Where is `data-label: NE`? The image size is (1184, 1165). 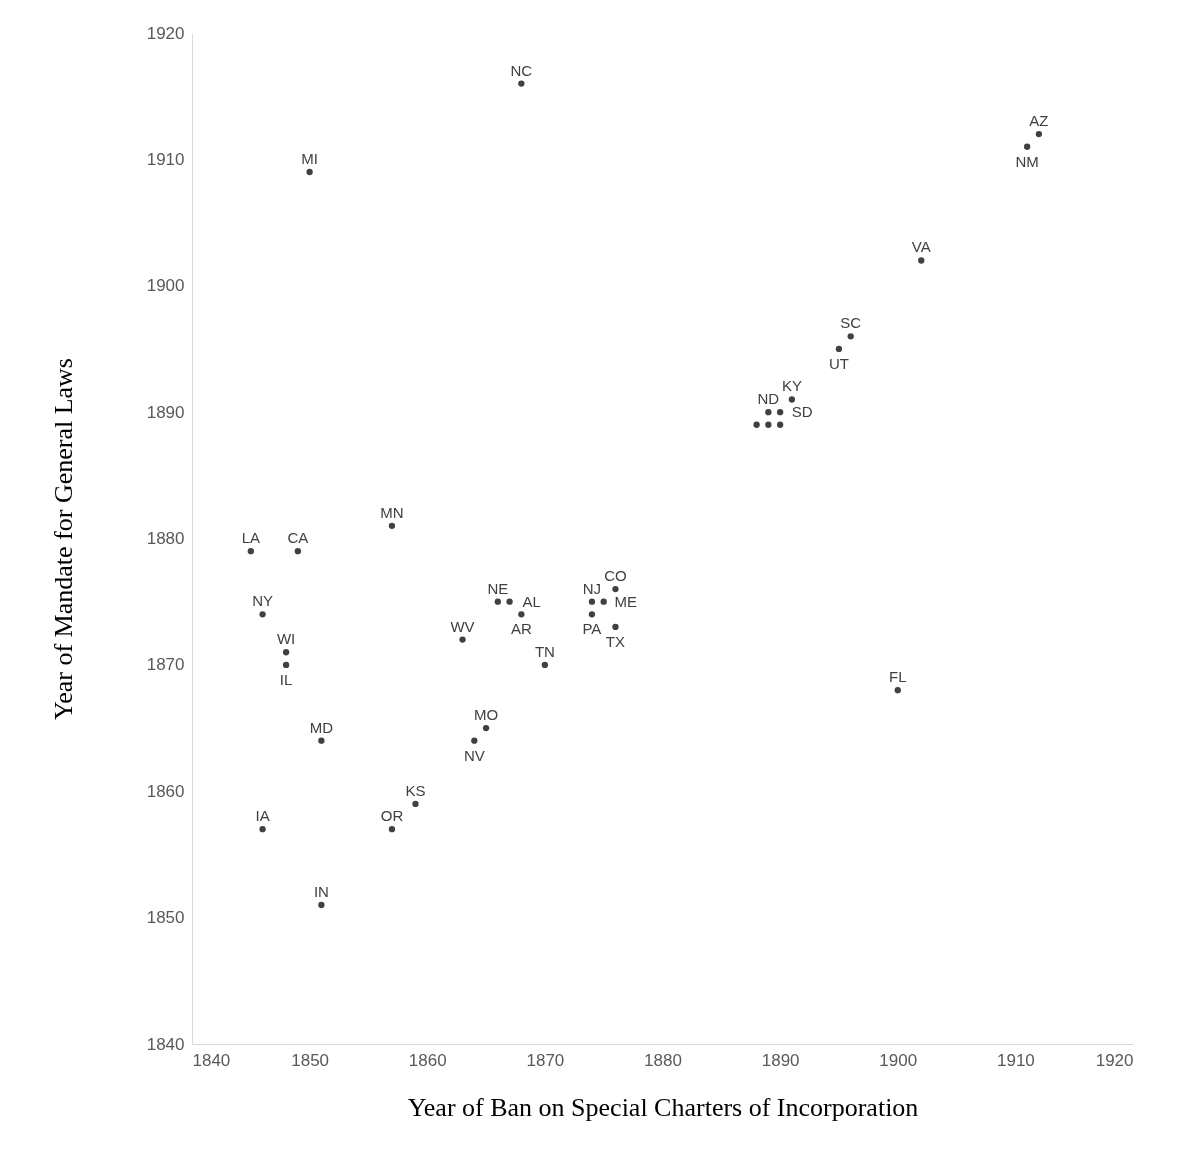
data-label: NE is located at coordinates (498, 588).